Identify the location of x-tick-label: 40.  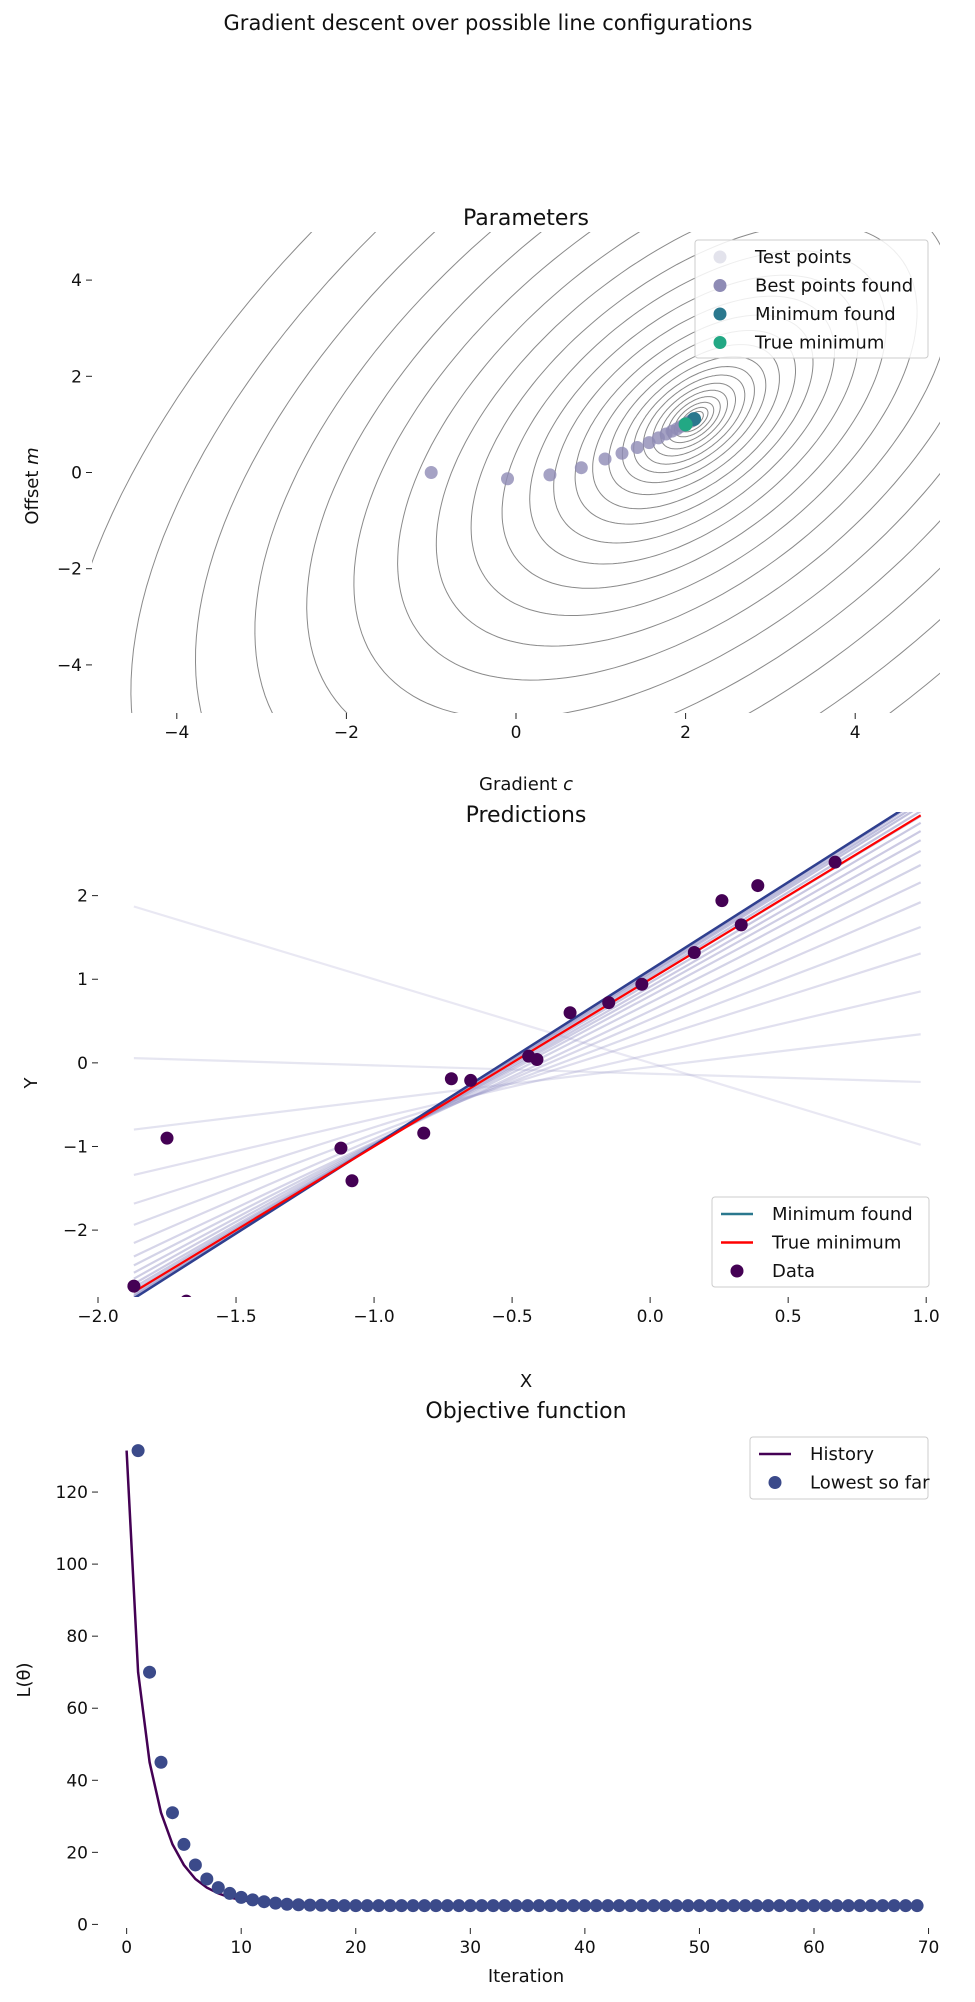
(585, 1948).